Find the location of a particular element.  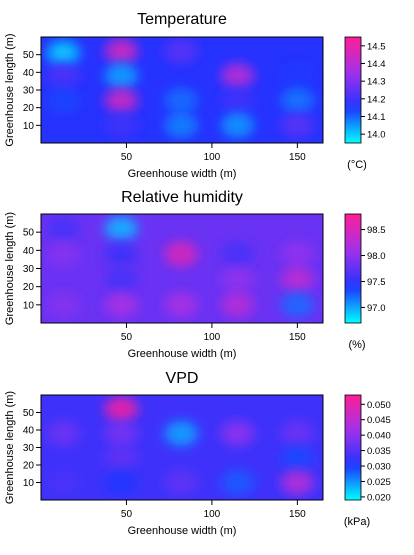

colorbar-tick-label: 0.025 is located at coordinates (379, 482).